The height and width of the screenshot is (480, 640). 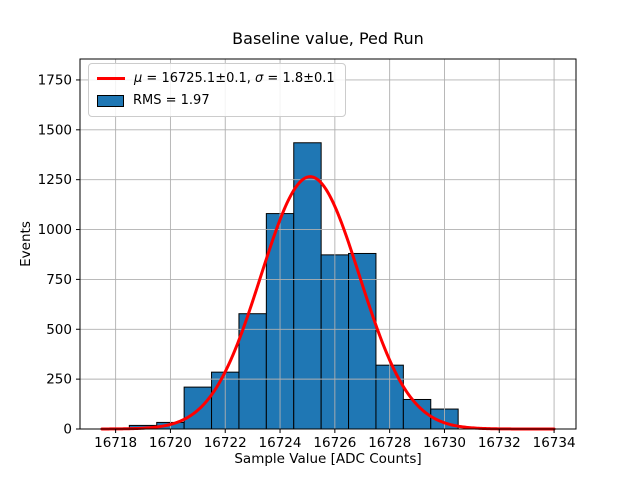 I want to click on legend-rms-label: RMS = 1.97, so click(x=171, y=100).